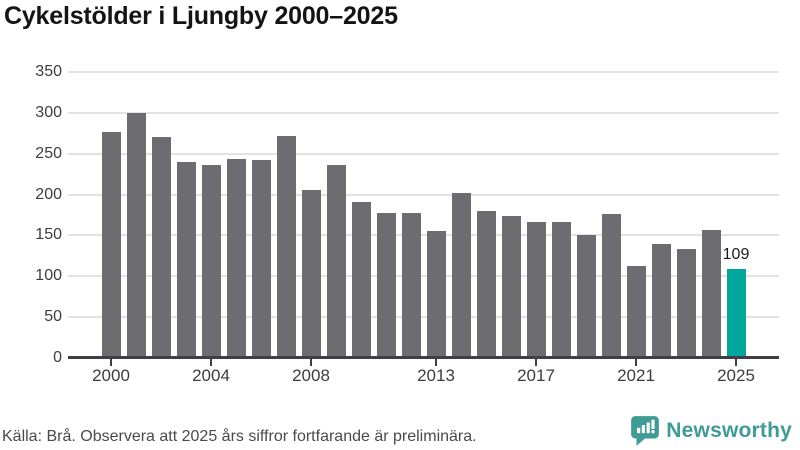  I want to click on newsworthy-logo-text: Newsworthy, so click(729, 430).